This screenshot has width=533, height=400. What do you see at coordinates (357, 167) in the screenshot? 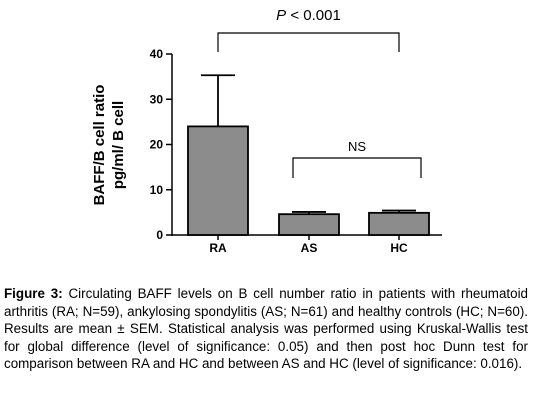
I see `significance-bracket-as-hc` at bounding box center [357, 167].